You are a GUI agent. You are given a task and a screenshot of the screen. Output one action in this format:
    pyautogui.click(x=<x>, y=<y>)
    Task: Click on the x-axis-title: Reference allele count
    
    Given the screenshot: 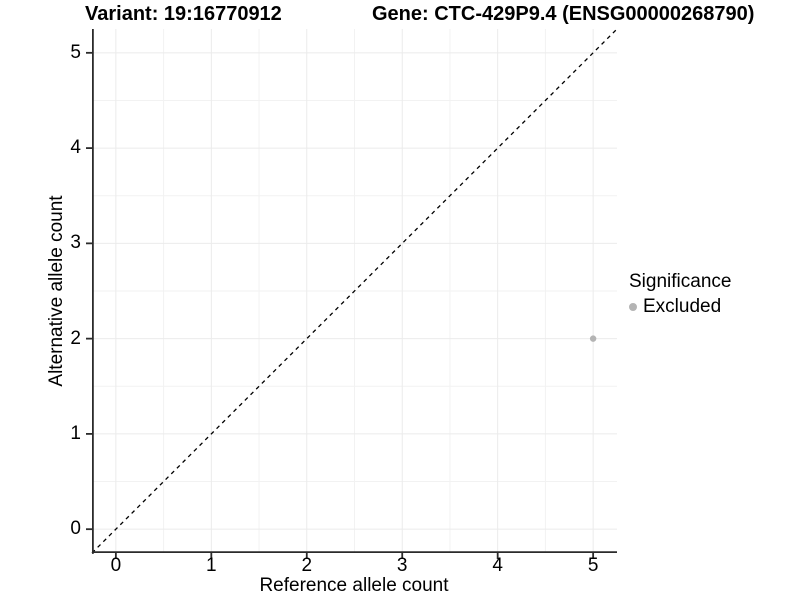 What is the action you would take?
    pyautogui.click(x=354, y=585)
    